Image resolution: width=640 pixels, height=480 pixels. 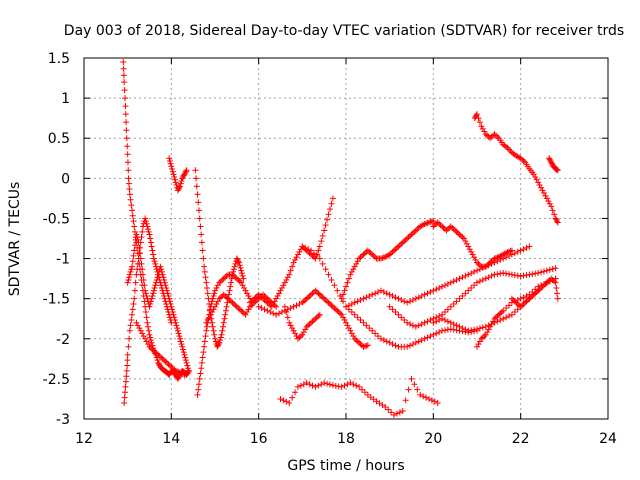 What do you see at coordinates (65, 99) in the screenshot?
I see `y-tick-label: 1` at bounding box center [65, 99].